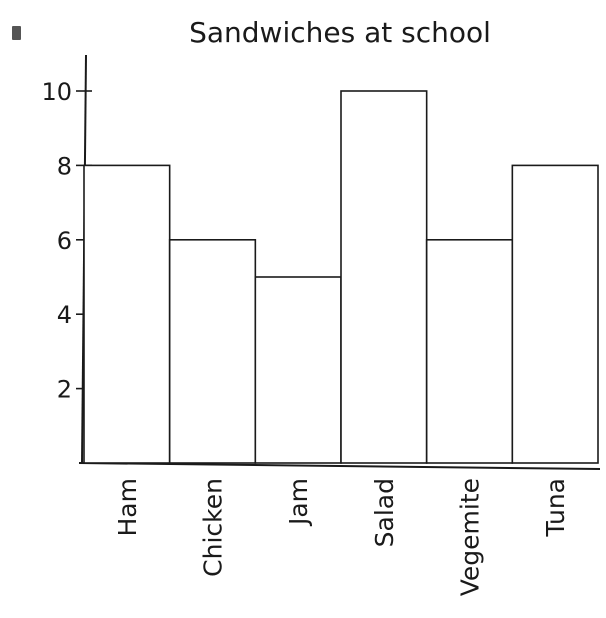 Image resolution: width=606 pixels, height=618 pixels. Describe the element at coordinates (341, 537) in the screenshot. I see `category-labels: Ham Chicken Jam Salad Vegemite Tuna` at that location.